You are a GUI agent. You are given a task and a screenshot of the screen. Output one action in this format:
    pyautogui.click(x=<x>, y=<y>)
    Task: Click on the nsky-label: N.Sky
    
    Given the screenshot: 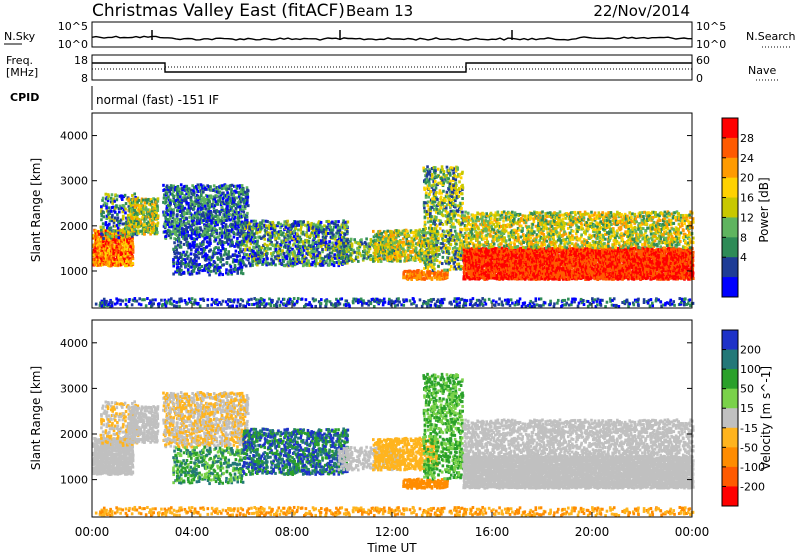 What is the action you would take?
    pyautogui.click(x=20, y=36)
    